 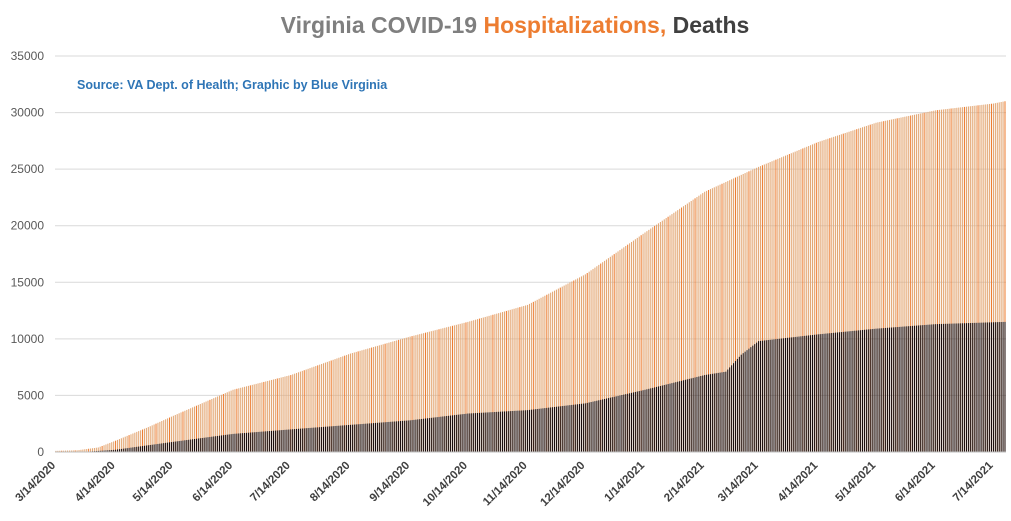 What do you see at coordinates (382, 25) in the screenshot?
I see `title-part-virginia: Virginia COVID-19` at bounding box center [382, 25].